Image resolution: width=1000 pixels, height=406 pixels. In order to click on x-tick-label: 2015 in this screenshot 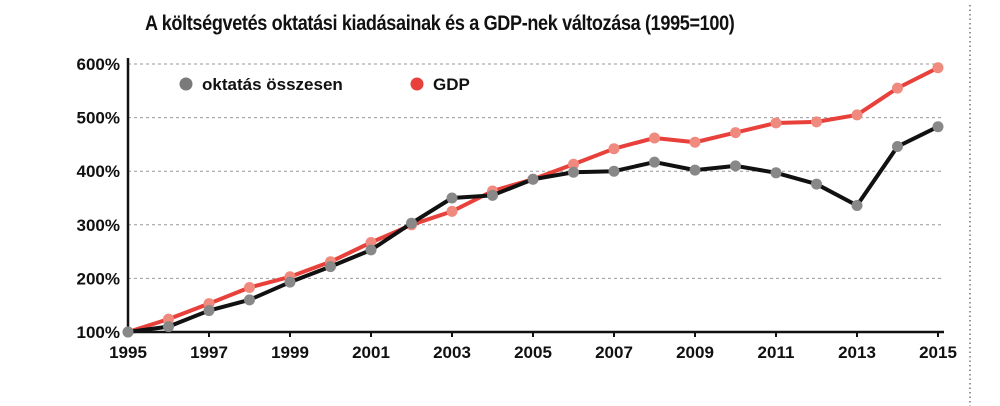, I will do `click(938, 352)`.